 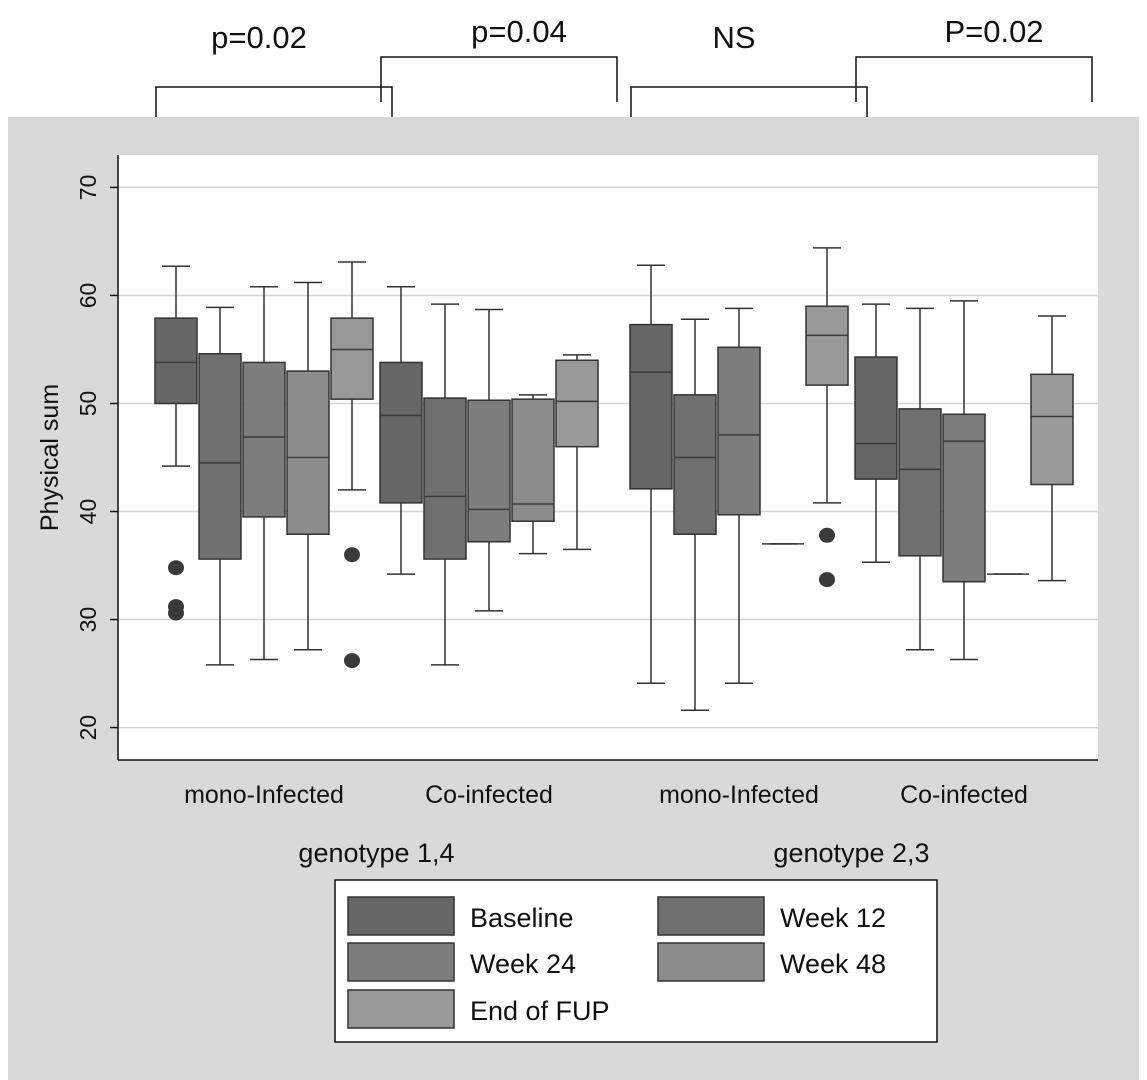 I want to click on significance-bracket: NS, so click(x=749, y=68).